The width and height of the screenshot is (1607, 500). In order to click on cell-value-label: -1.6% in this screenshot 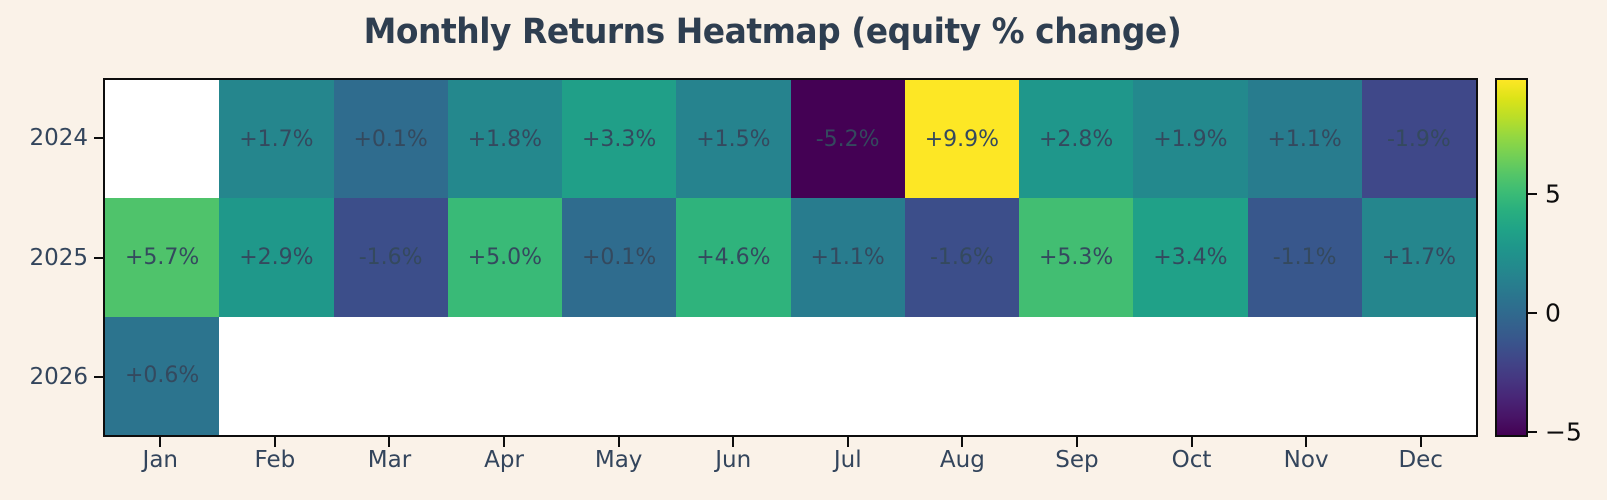, I will do `click(390, 257)`.